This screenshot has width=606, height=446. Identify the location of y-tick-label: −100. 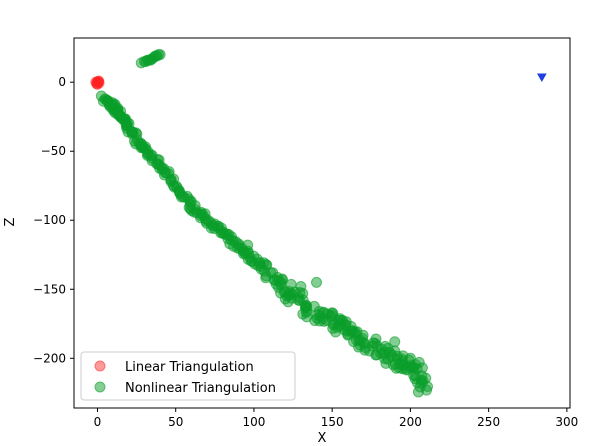
(49, 220).